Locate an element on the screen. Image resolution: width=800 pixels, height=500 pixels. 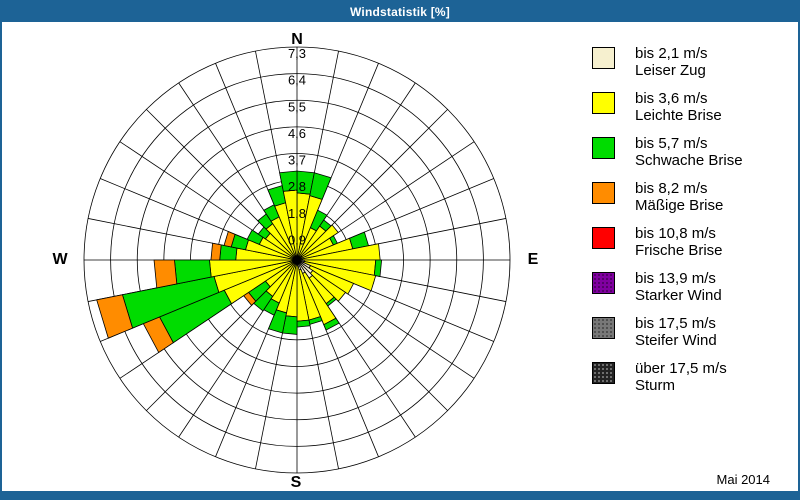
legend-label: über 17,5 m/s Sturm is located at coordinates (681, 377).